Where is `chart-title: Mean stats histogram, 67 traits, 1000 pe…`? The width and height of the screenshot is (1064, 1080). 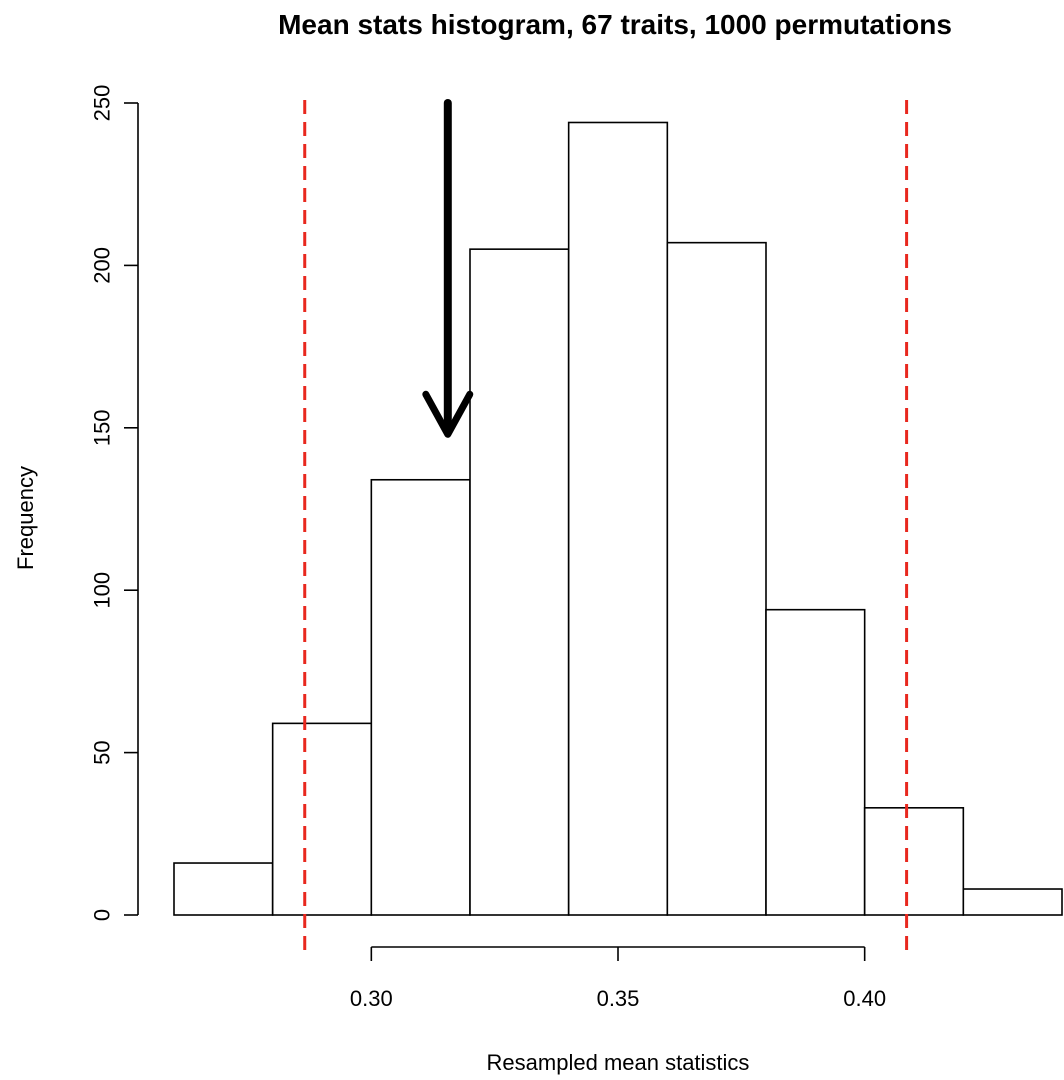
chart-title: Mean stats histogram, 67 traits, 1000 pe… is located at coordinates (615, 24).